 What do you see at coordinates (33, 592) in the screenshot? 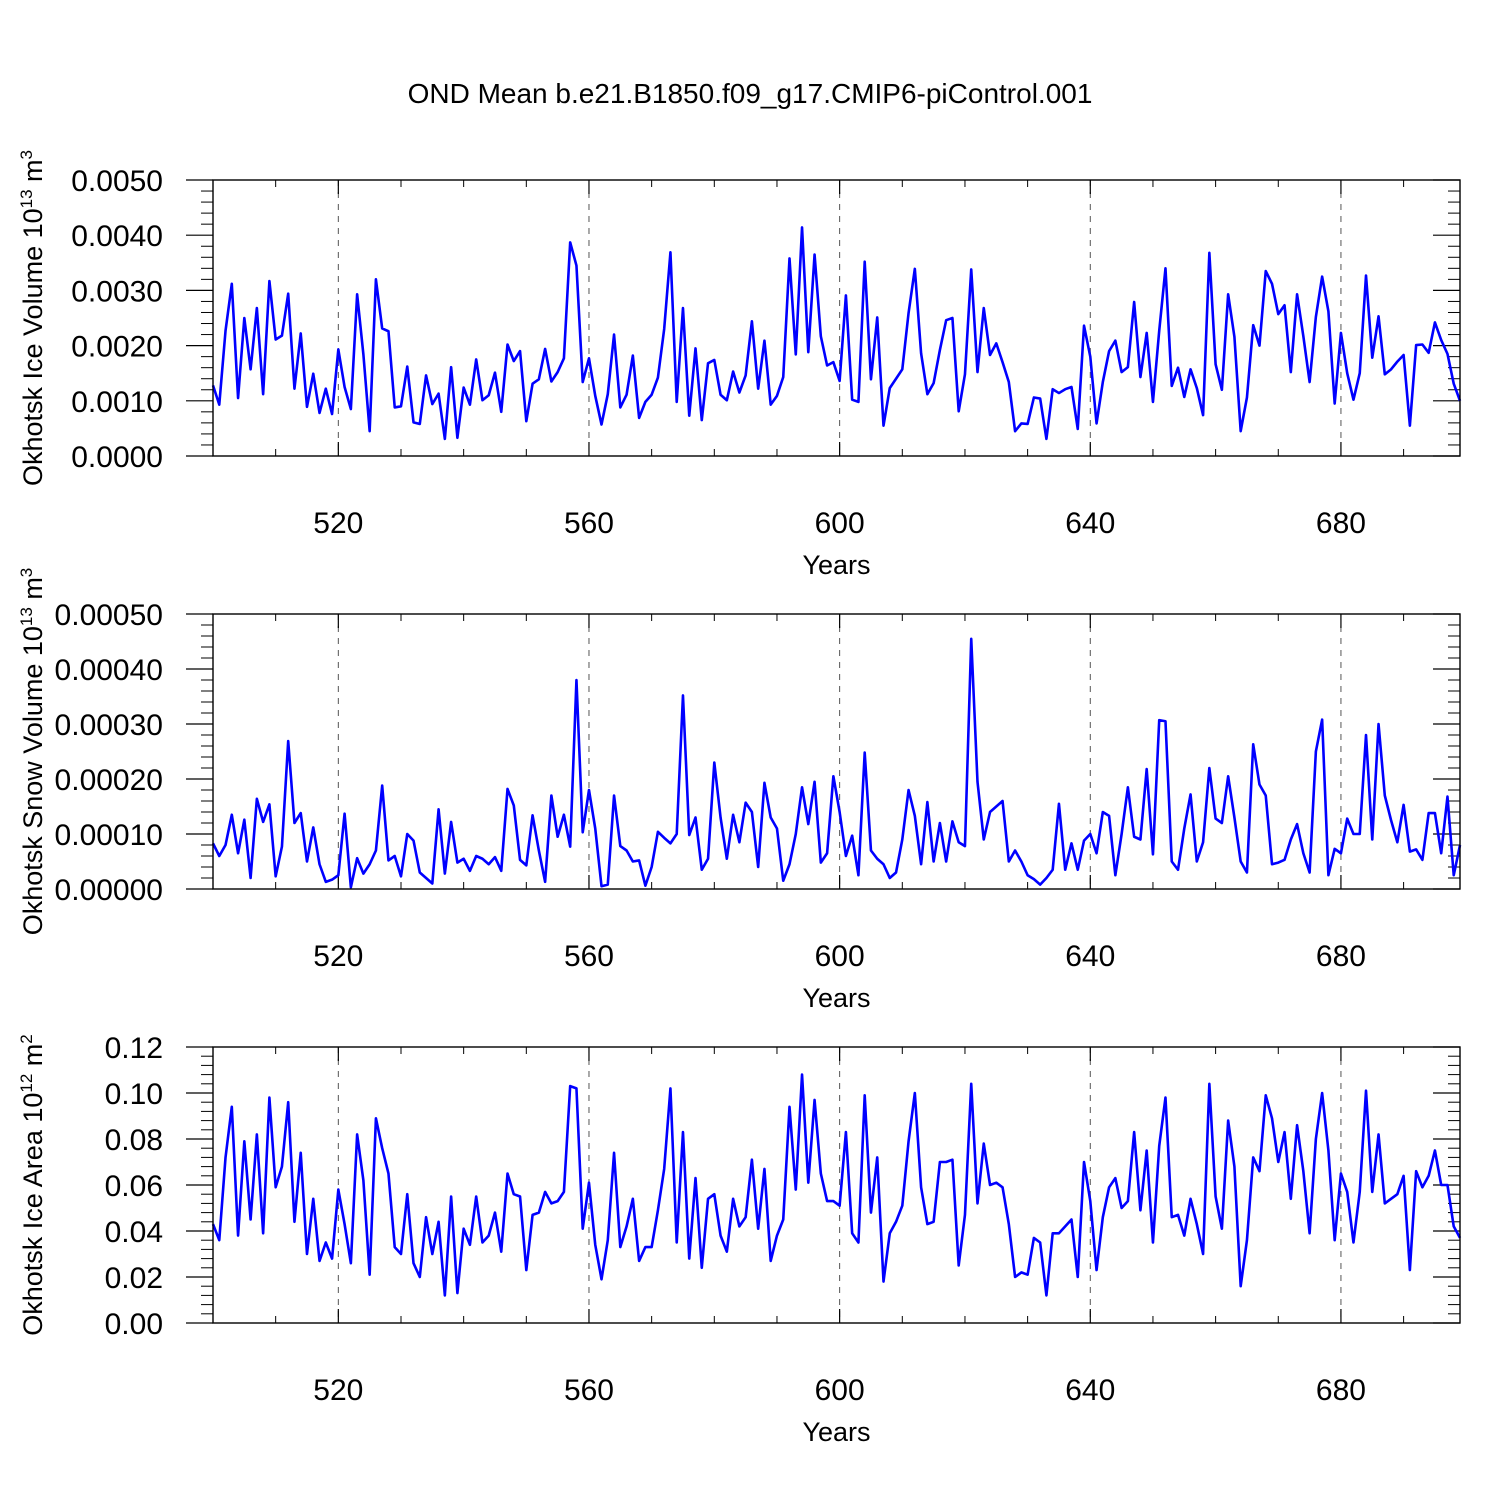
I see `snow-volume-y-axis-label-unit: m` at bounding box center [33, 592].